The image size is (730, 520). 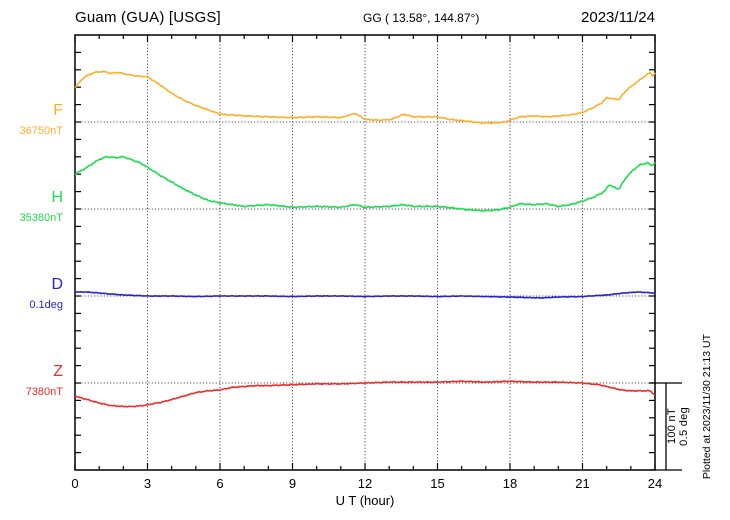 What do you see at coordinates (437, 483) in the screenshot?
I see `hour-tick-label-15: 15` at bounding box center [437, 483].